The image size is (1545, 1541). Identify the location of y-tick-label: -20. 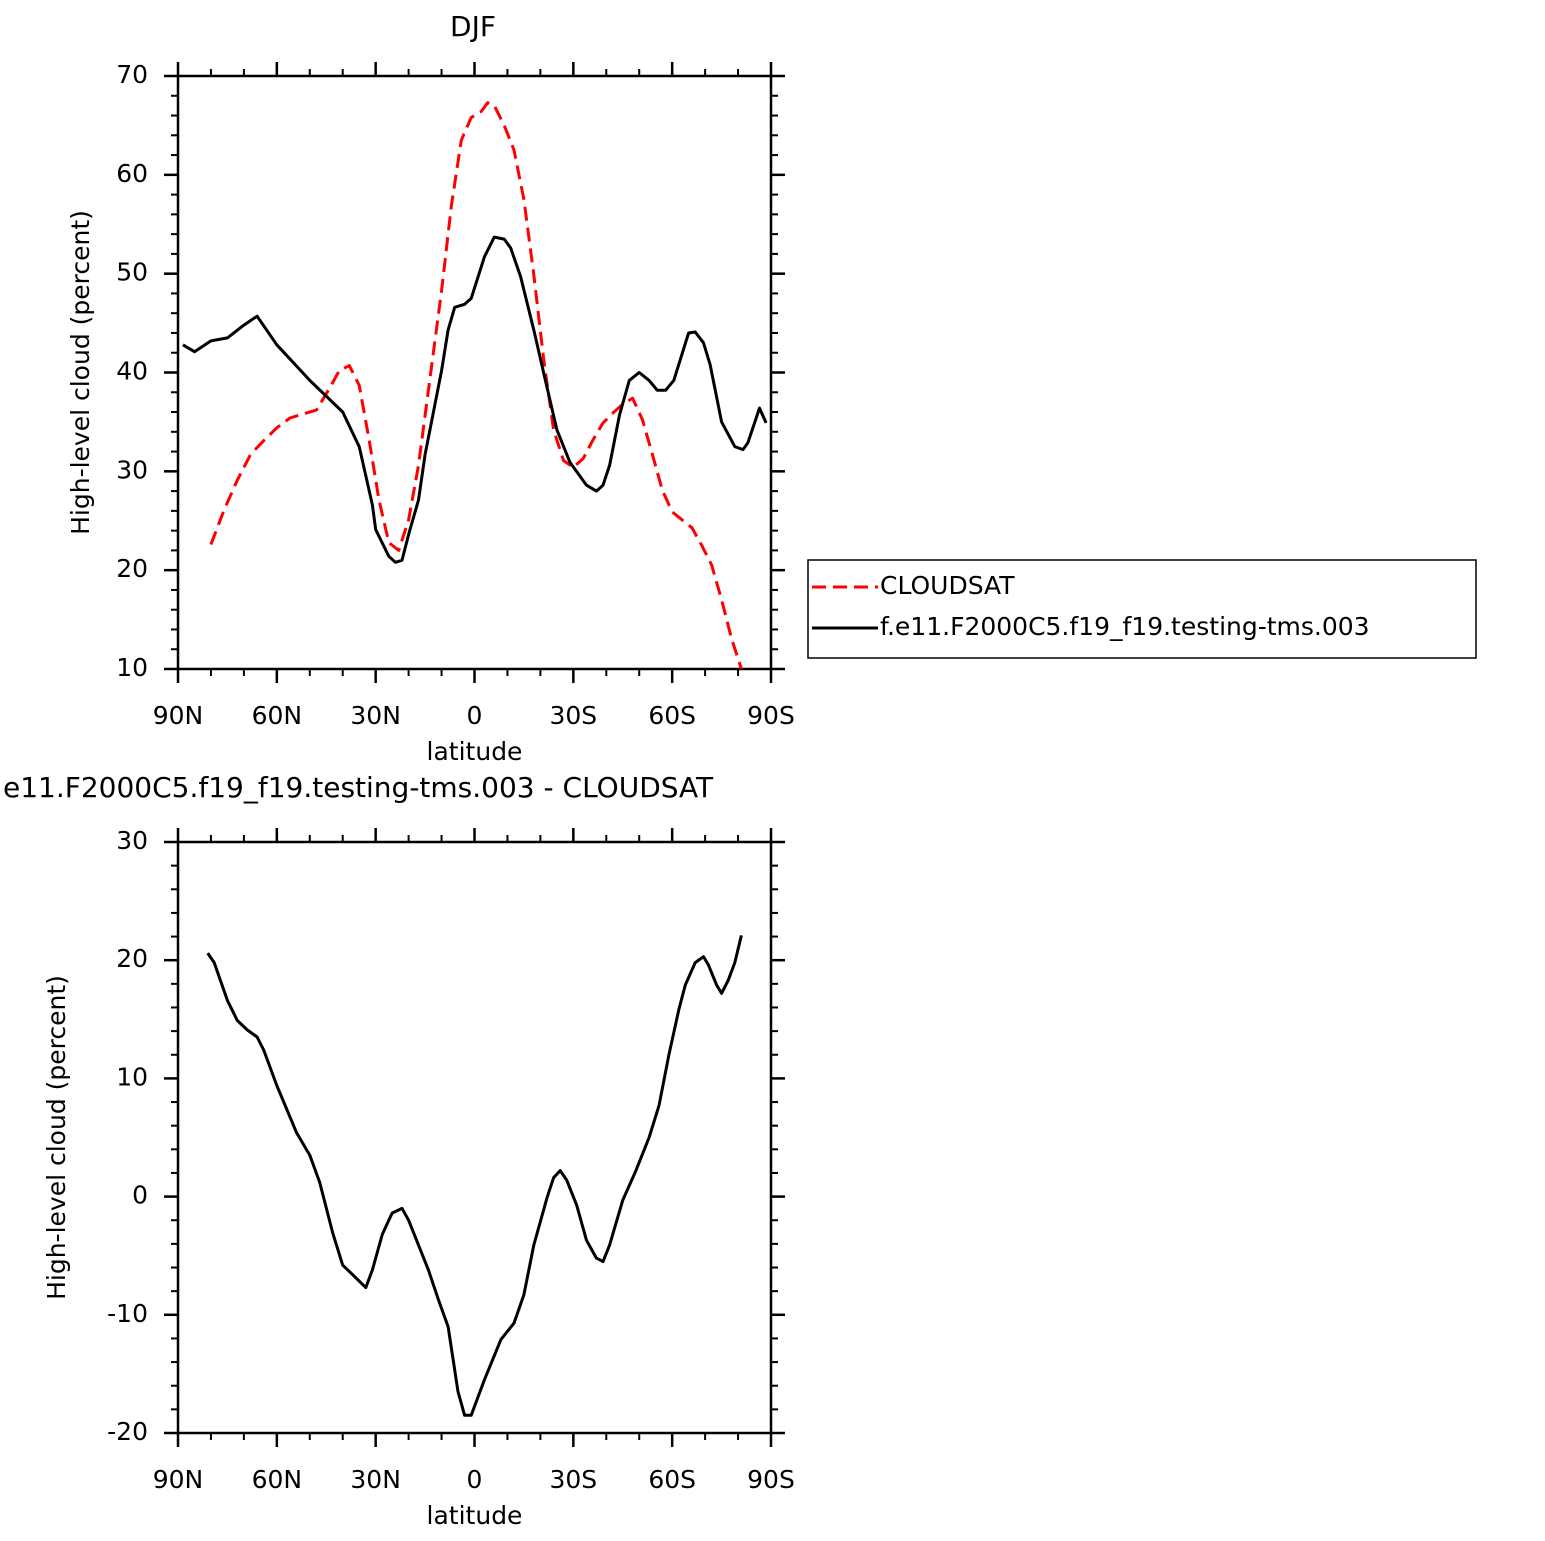
(127, 1431).